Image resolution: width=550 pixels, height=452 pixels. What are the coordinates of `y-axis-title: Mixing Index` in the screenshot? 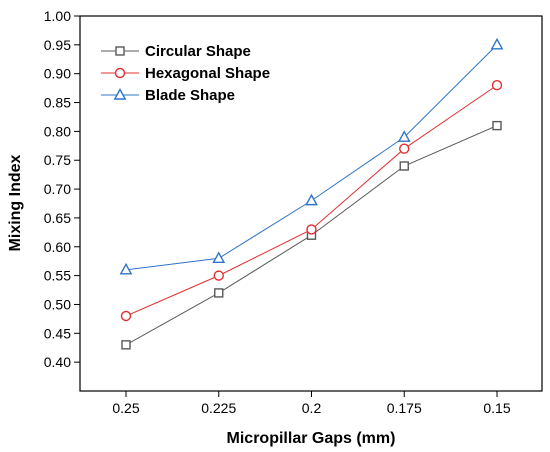 It's located at (15, 202).